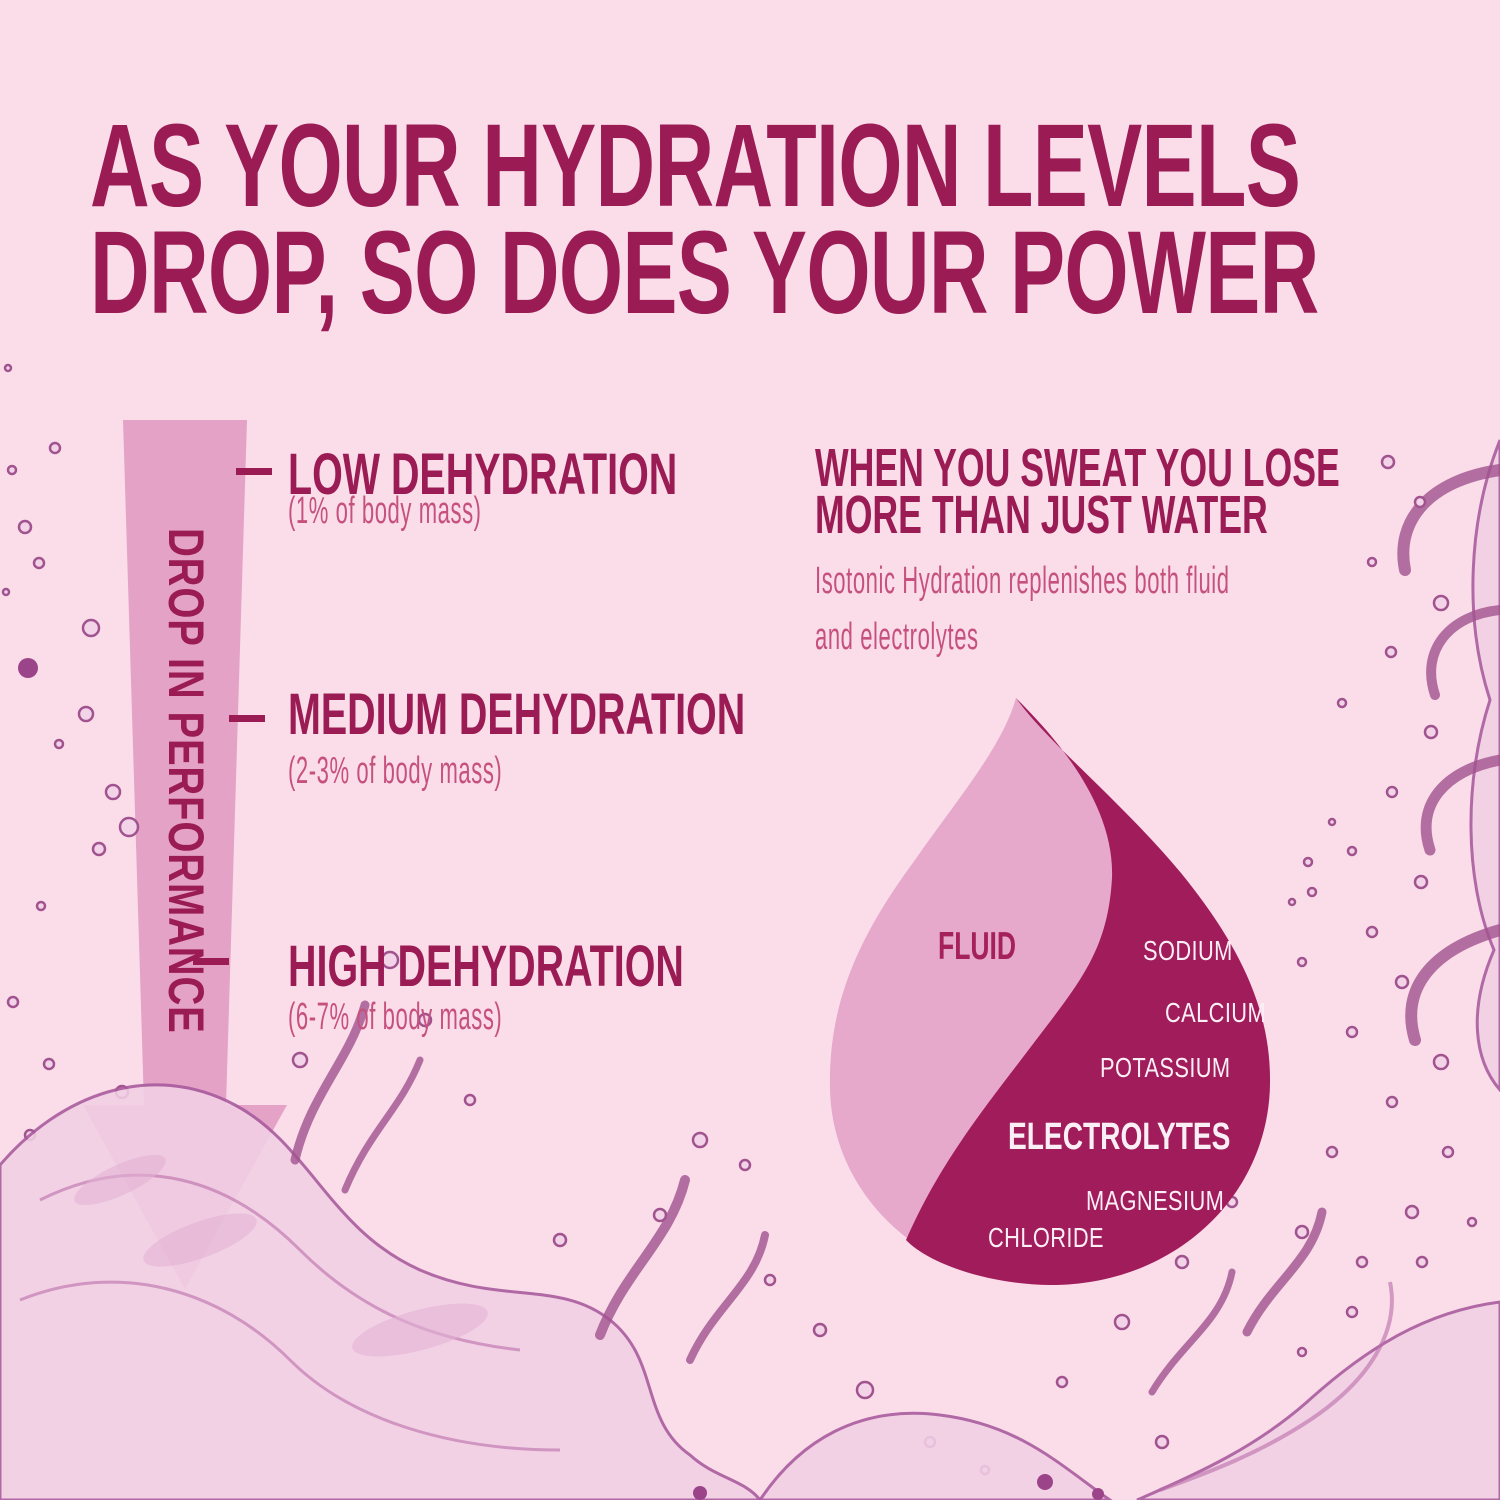  Describe the element at coordinates (977, 946) in the screenshot. I see `fluid-label: FLUID` at that location.